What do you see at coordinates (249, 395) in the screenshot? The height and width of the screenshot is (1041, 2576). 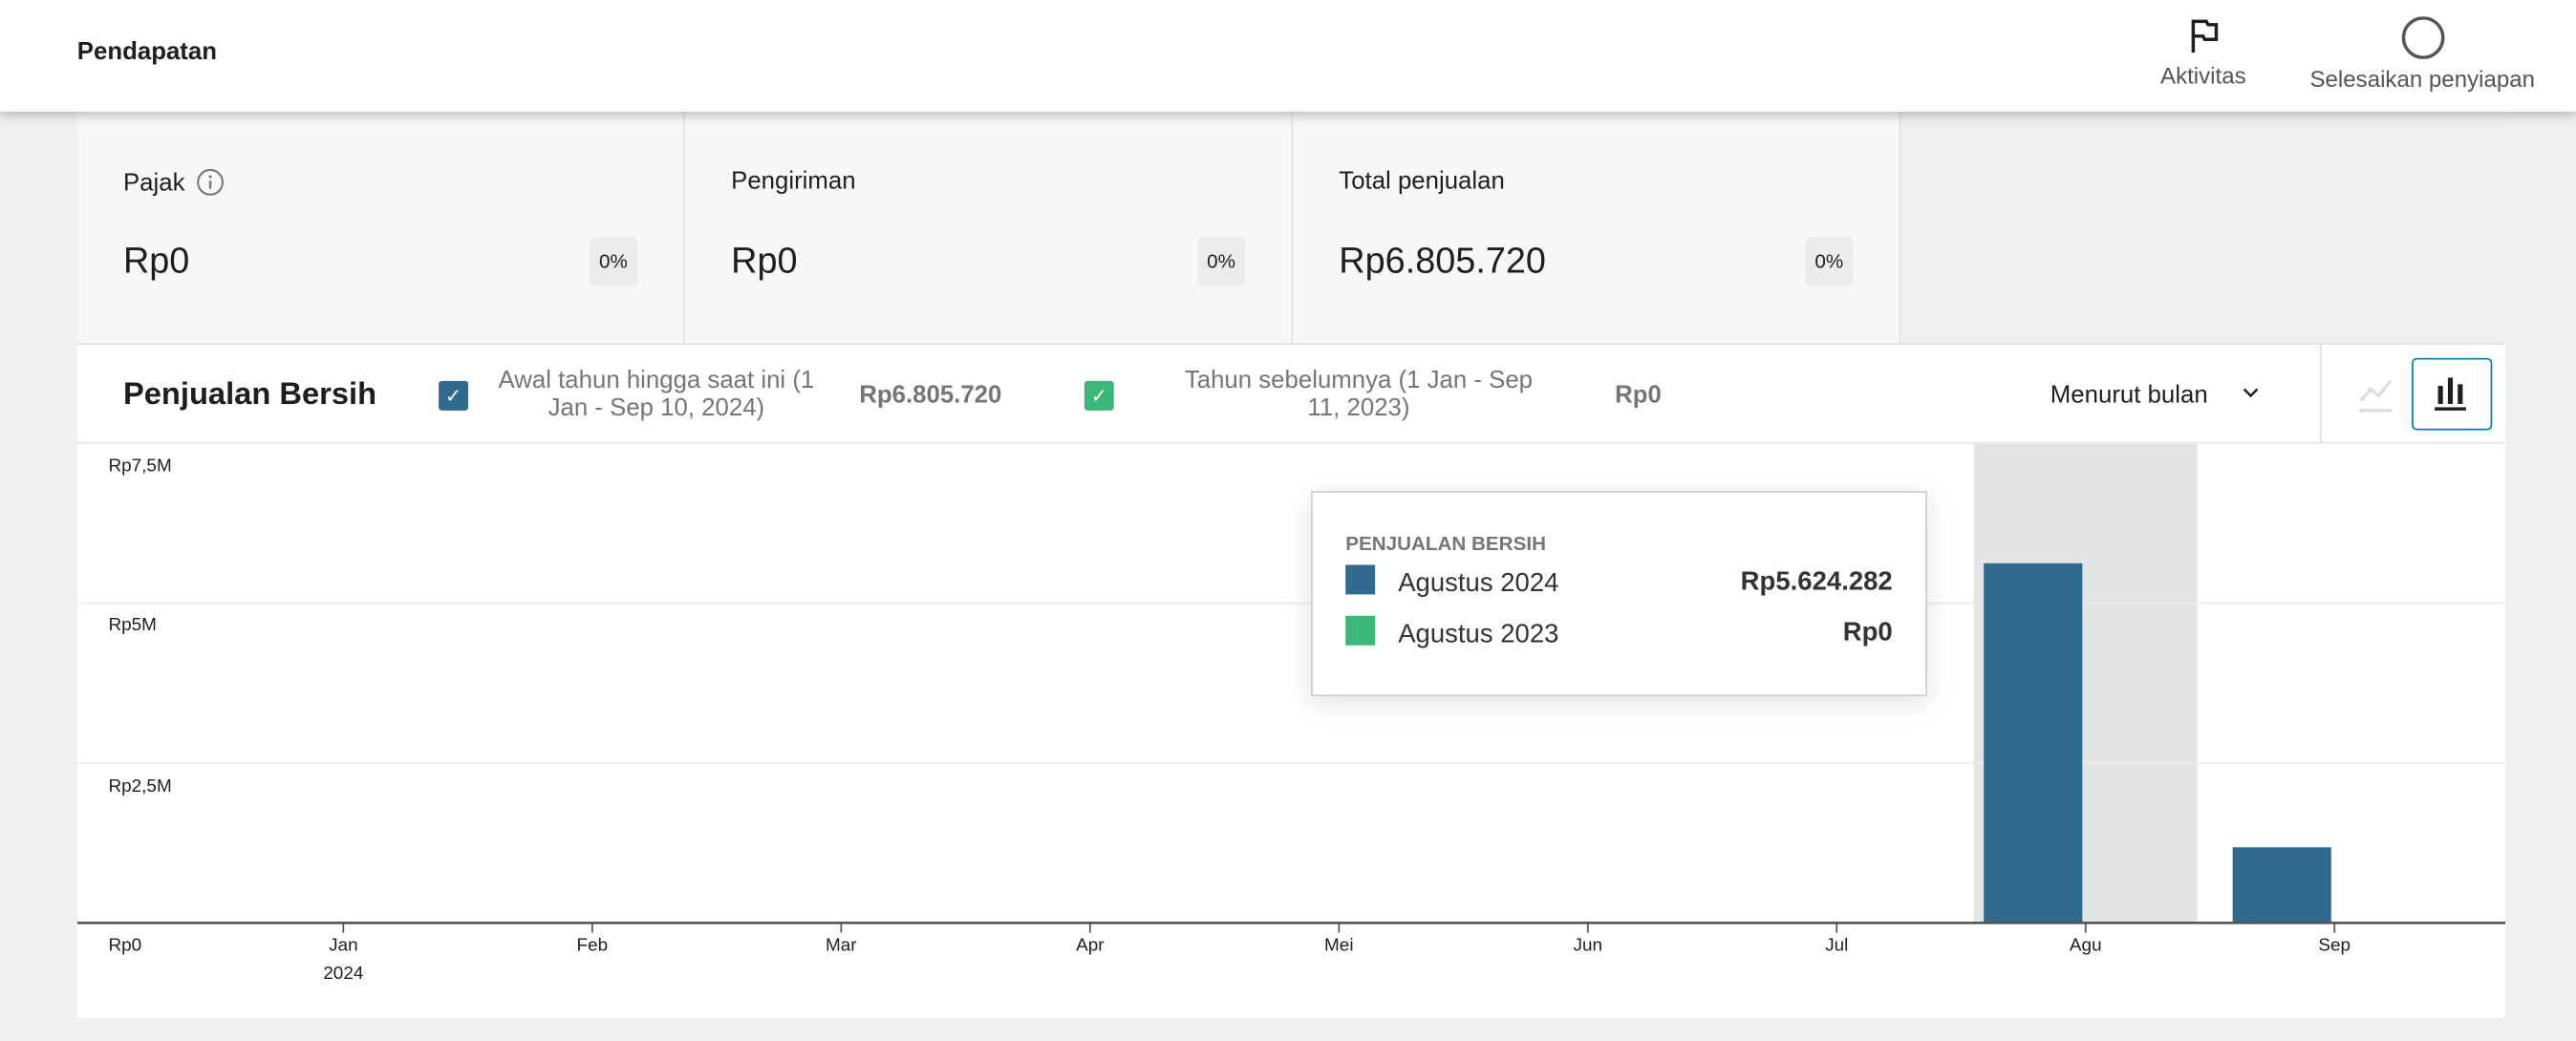 I see `chart-title: Penjualan Bersih` at bounding box center [249, 395].